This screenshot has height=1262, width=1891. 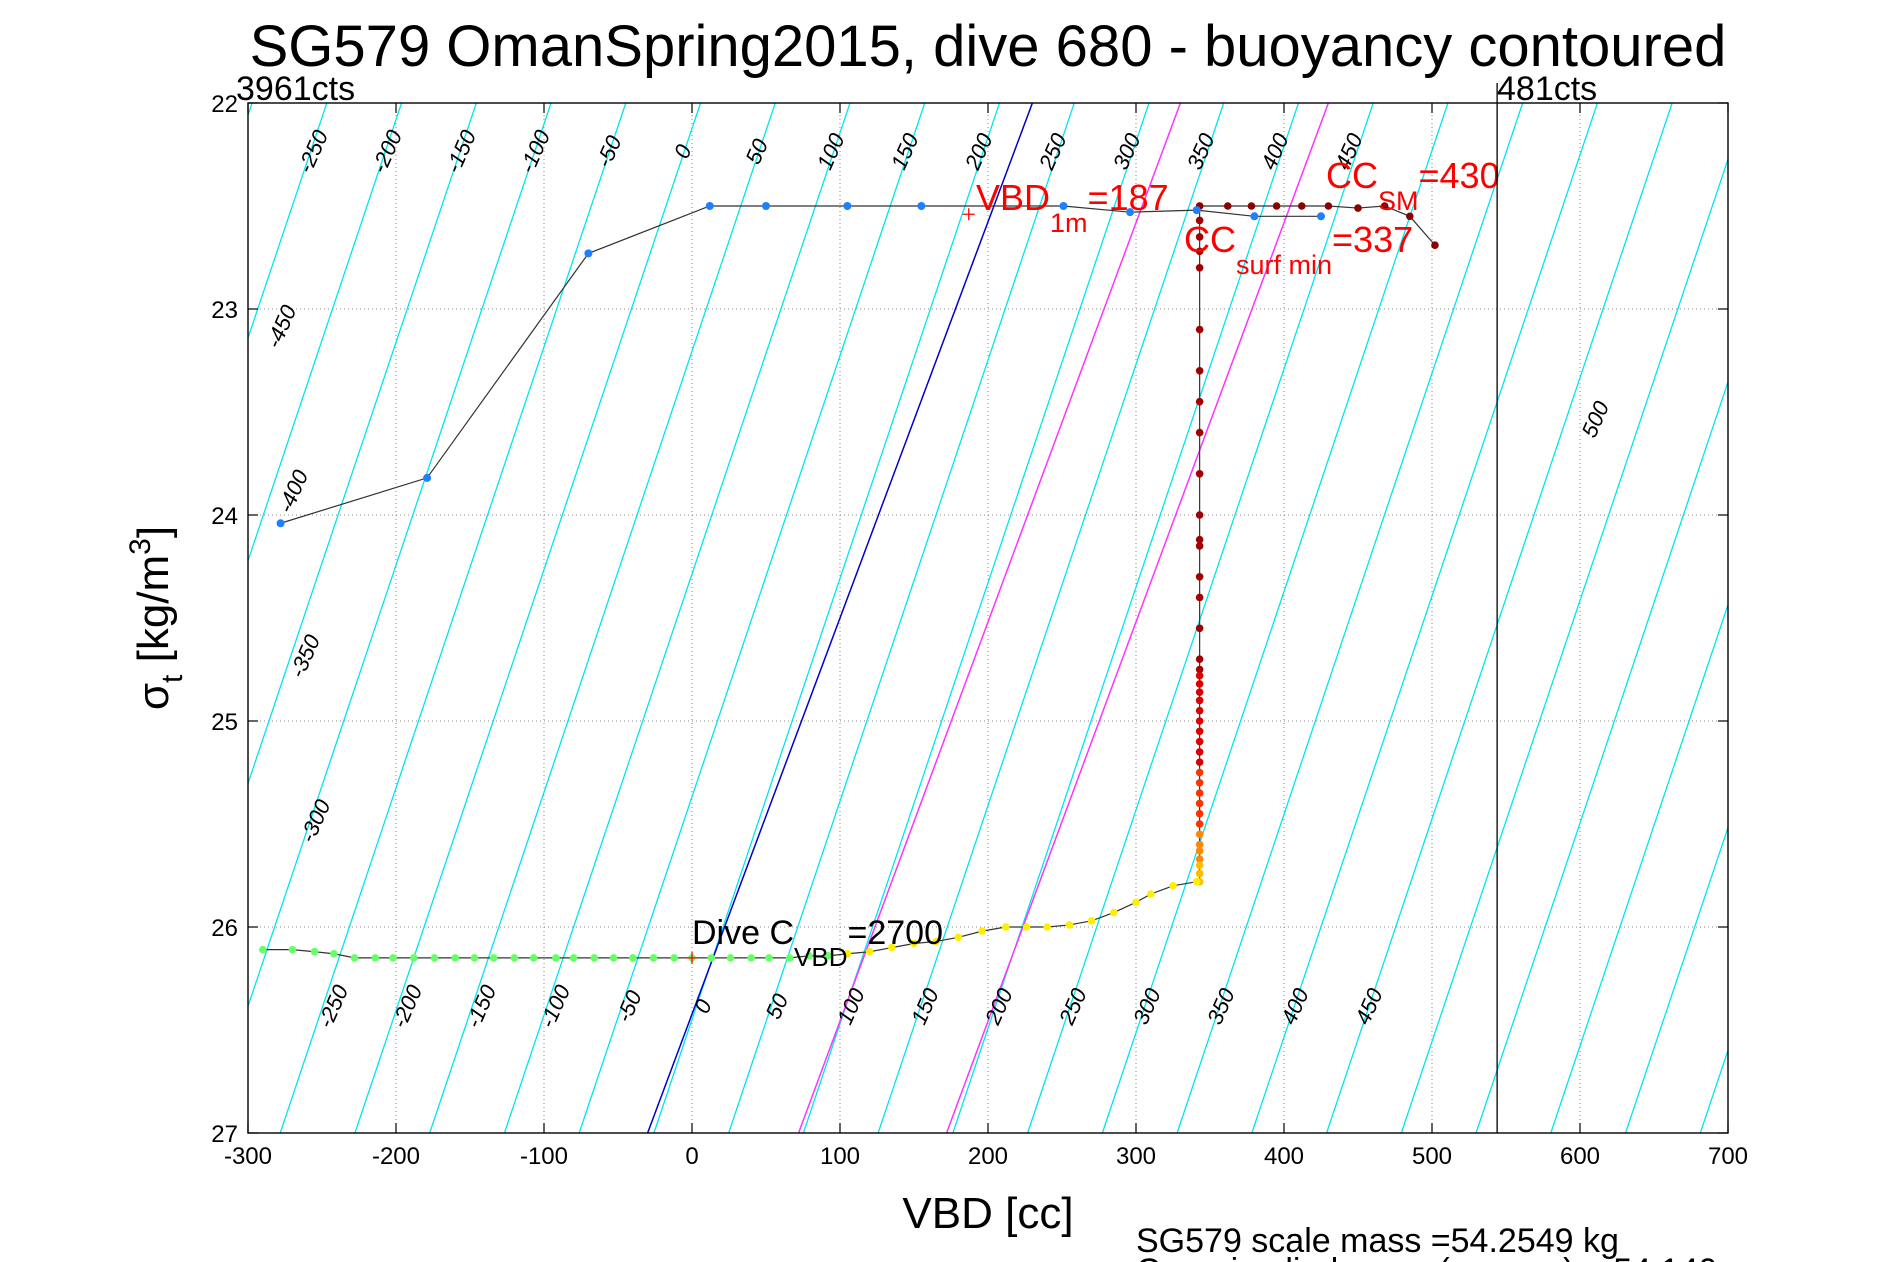 What do you see at coordinates (1284, 265) in the screenshot?
I see `ccsurf-sub: surf min` at bounding box center [1284, 265].